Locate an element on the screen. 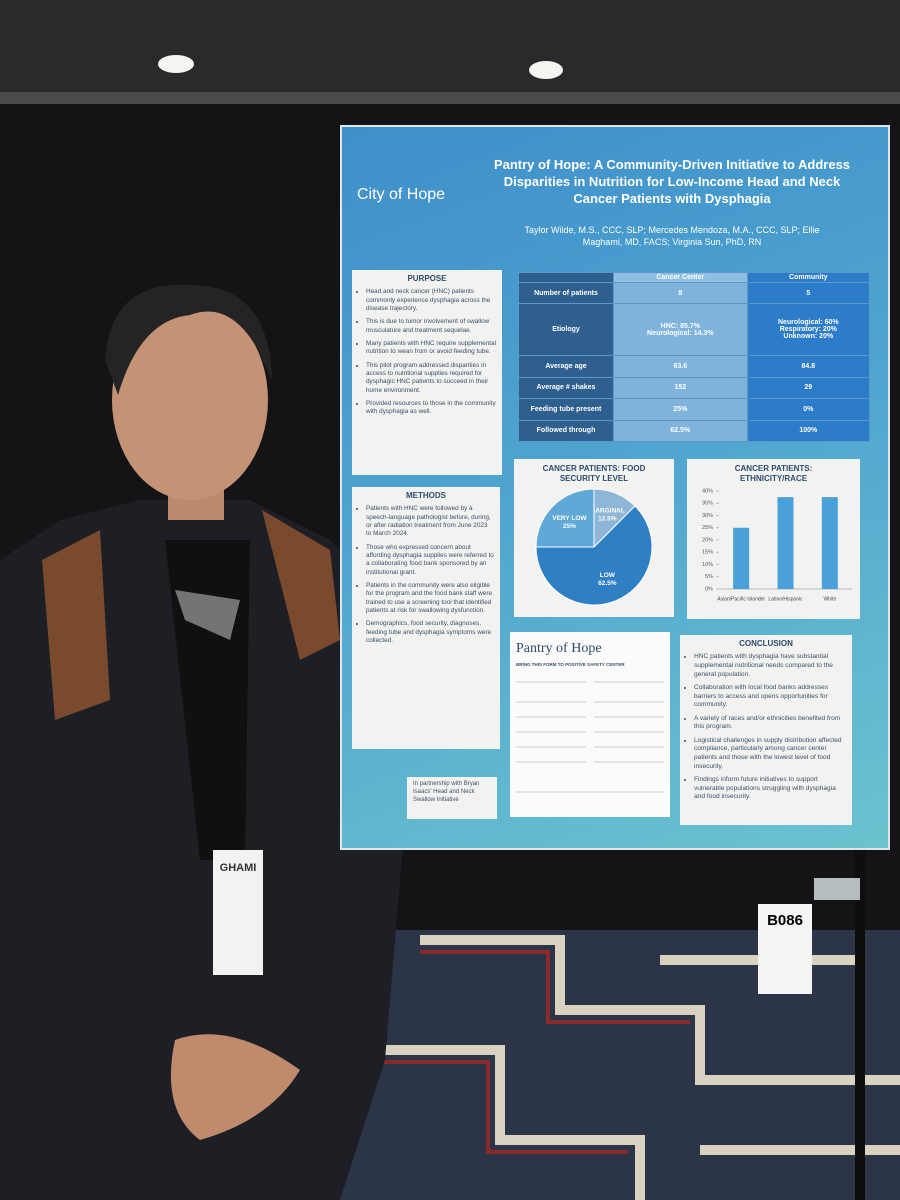  table-cell: 100% is located at coordinates (808, 430).